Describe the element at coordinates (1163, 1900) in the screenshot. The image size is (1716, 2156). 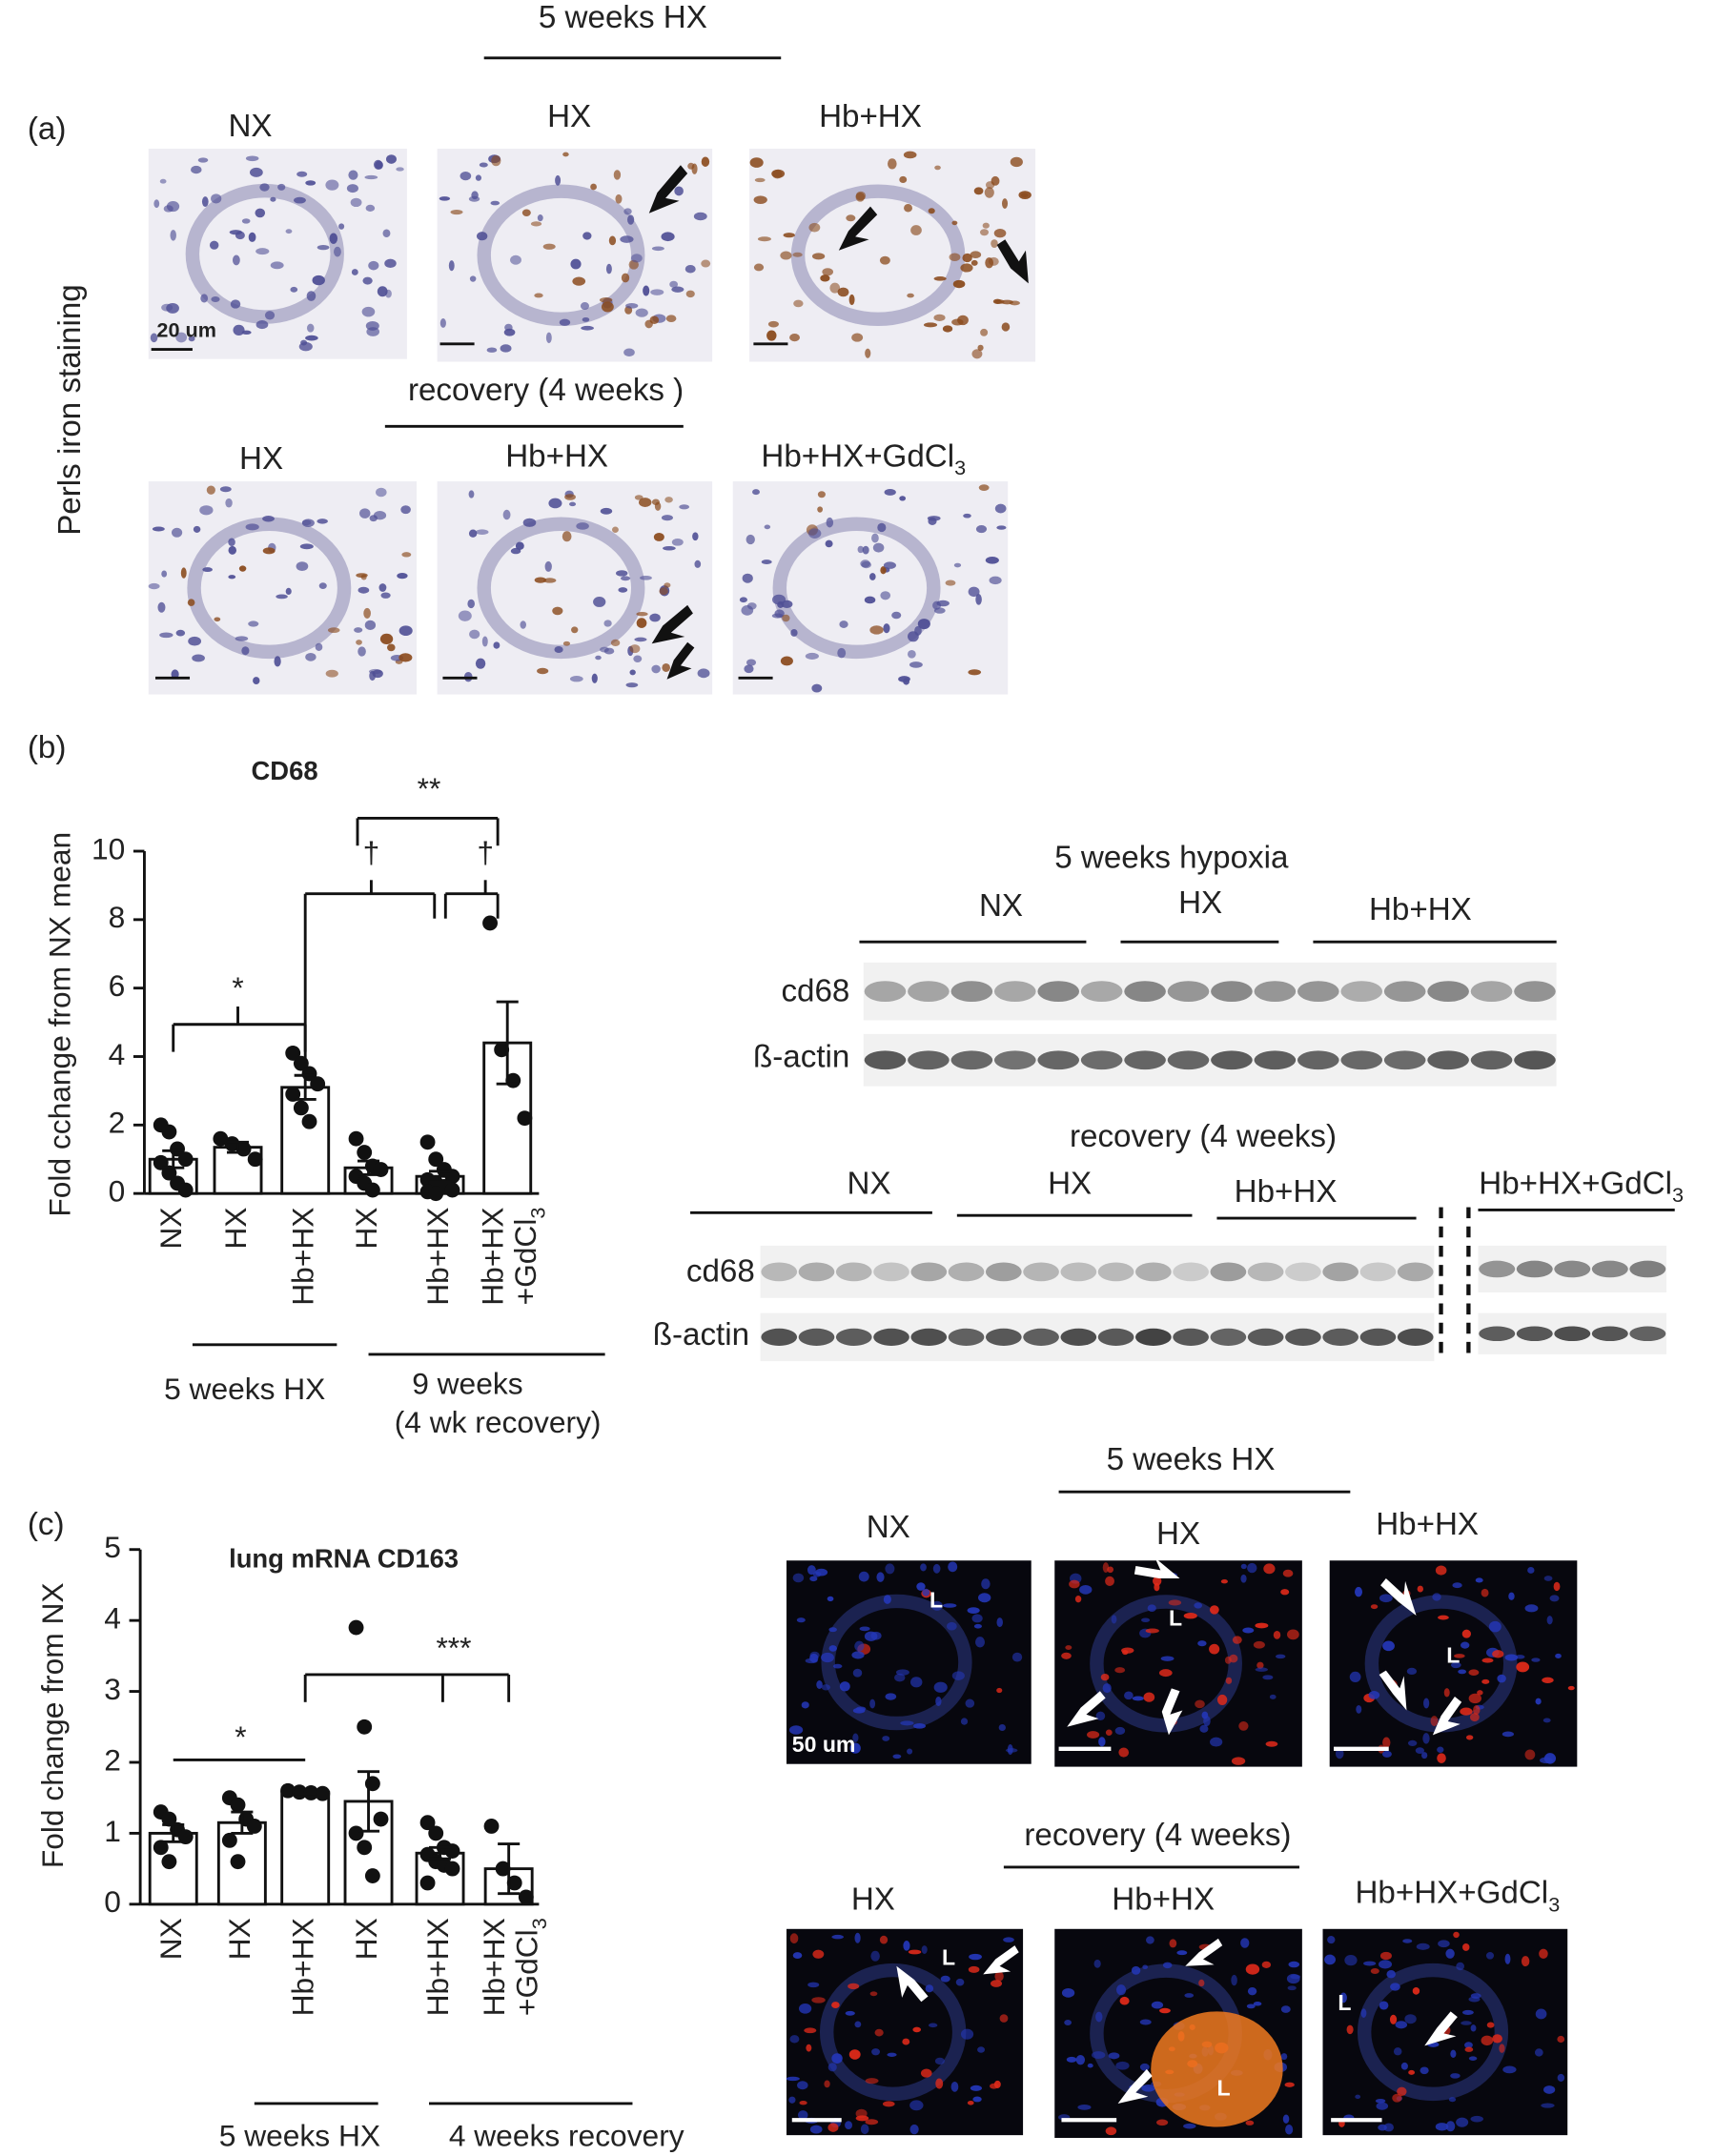
I see `image-label: Hb+HX` at that location.